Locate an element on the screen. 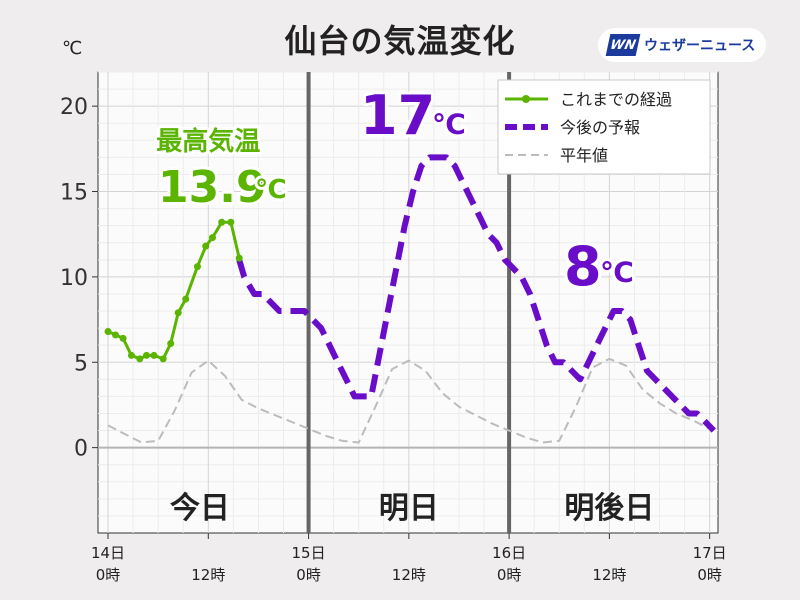  legend-label: 平年値 is located at coordinates (584, 155).